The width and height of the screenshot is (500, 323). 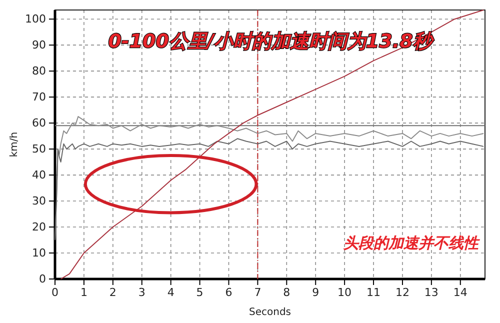 I want to click on x-tick-label: 8, so click(x=286, y=292).